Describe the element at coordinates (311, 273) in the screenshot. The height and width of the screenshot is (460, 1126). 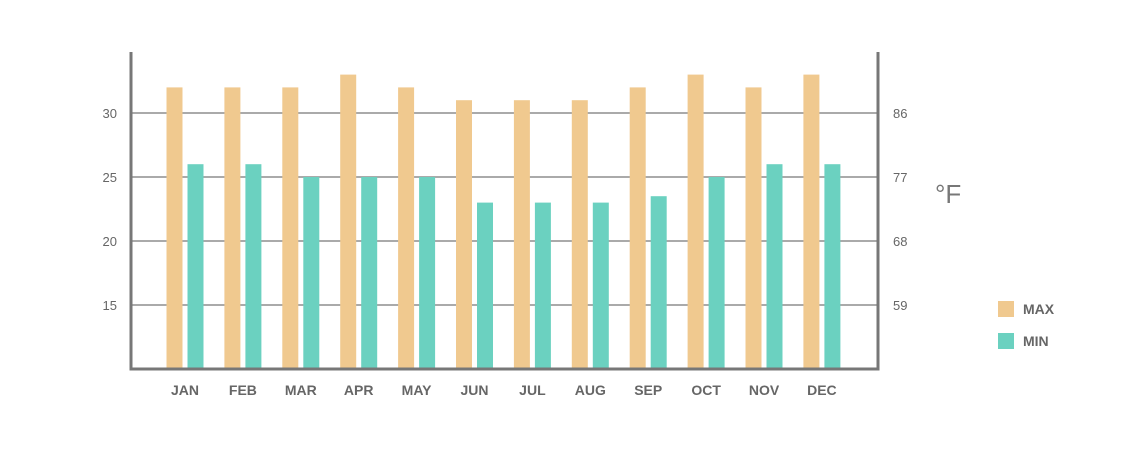
I see `bar-min-mar` at that location.